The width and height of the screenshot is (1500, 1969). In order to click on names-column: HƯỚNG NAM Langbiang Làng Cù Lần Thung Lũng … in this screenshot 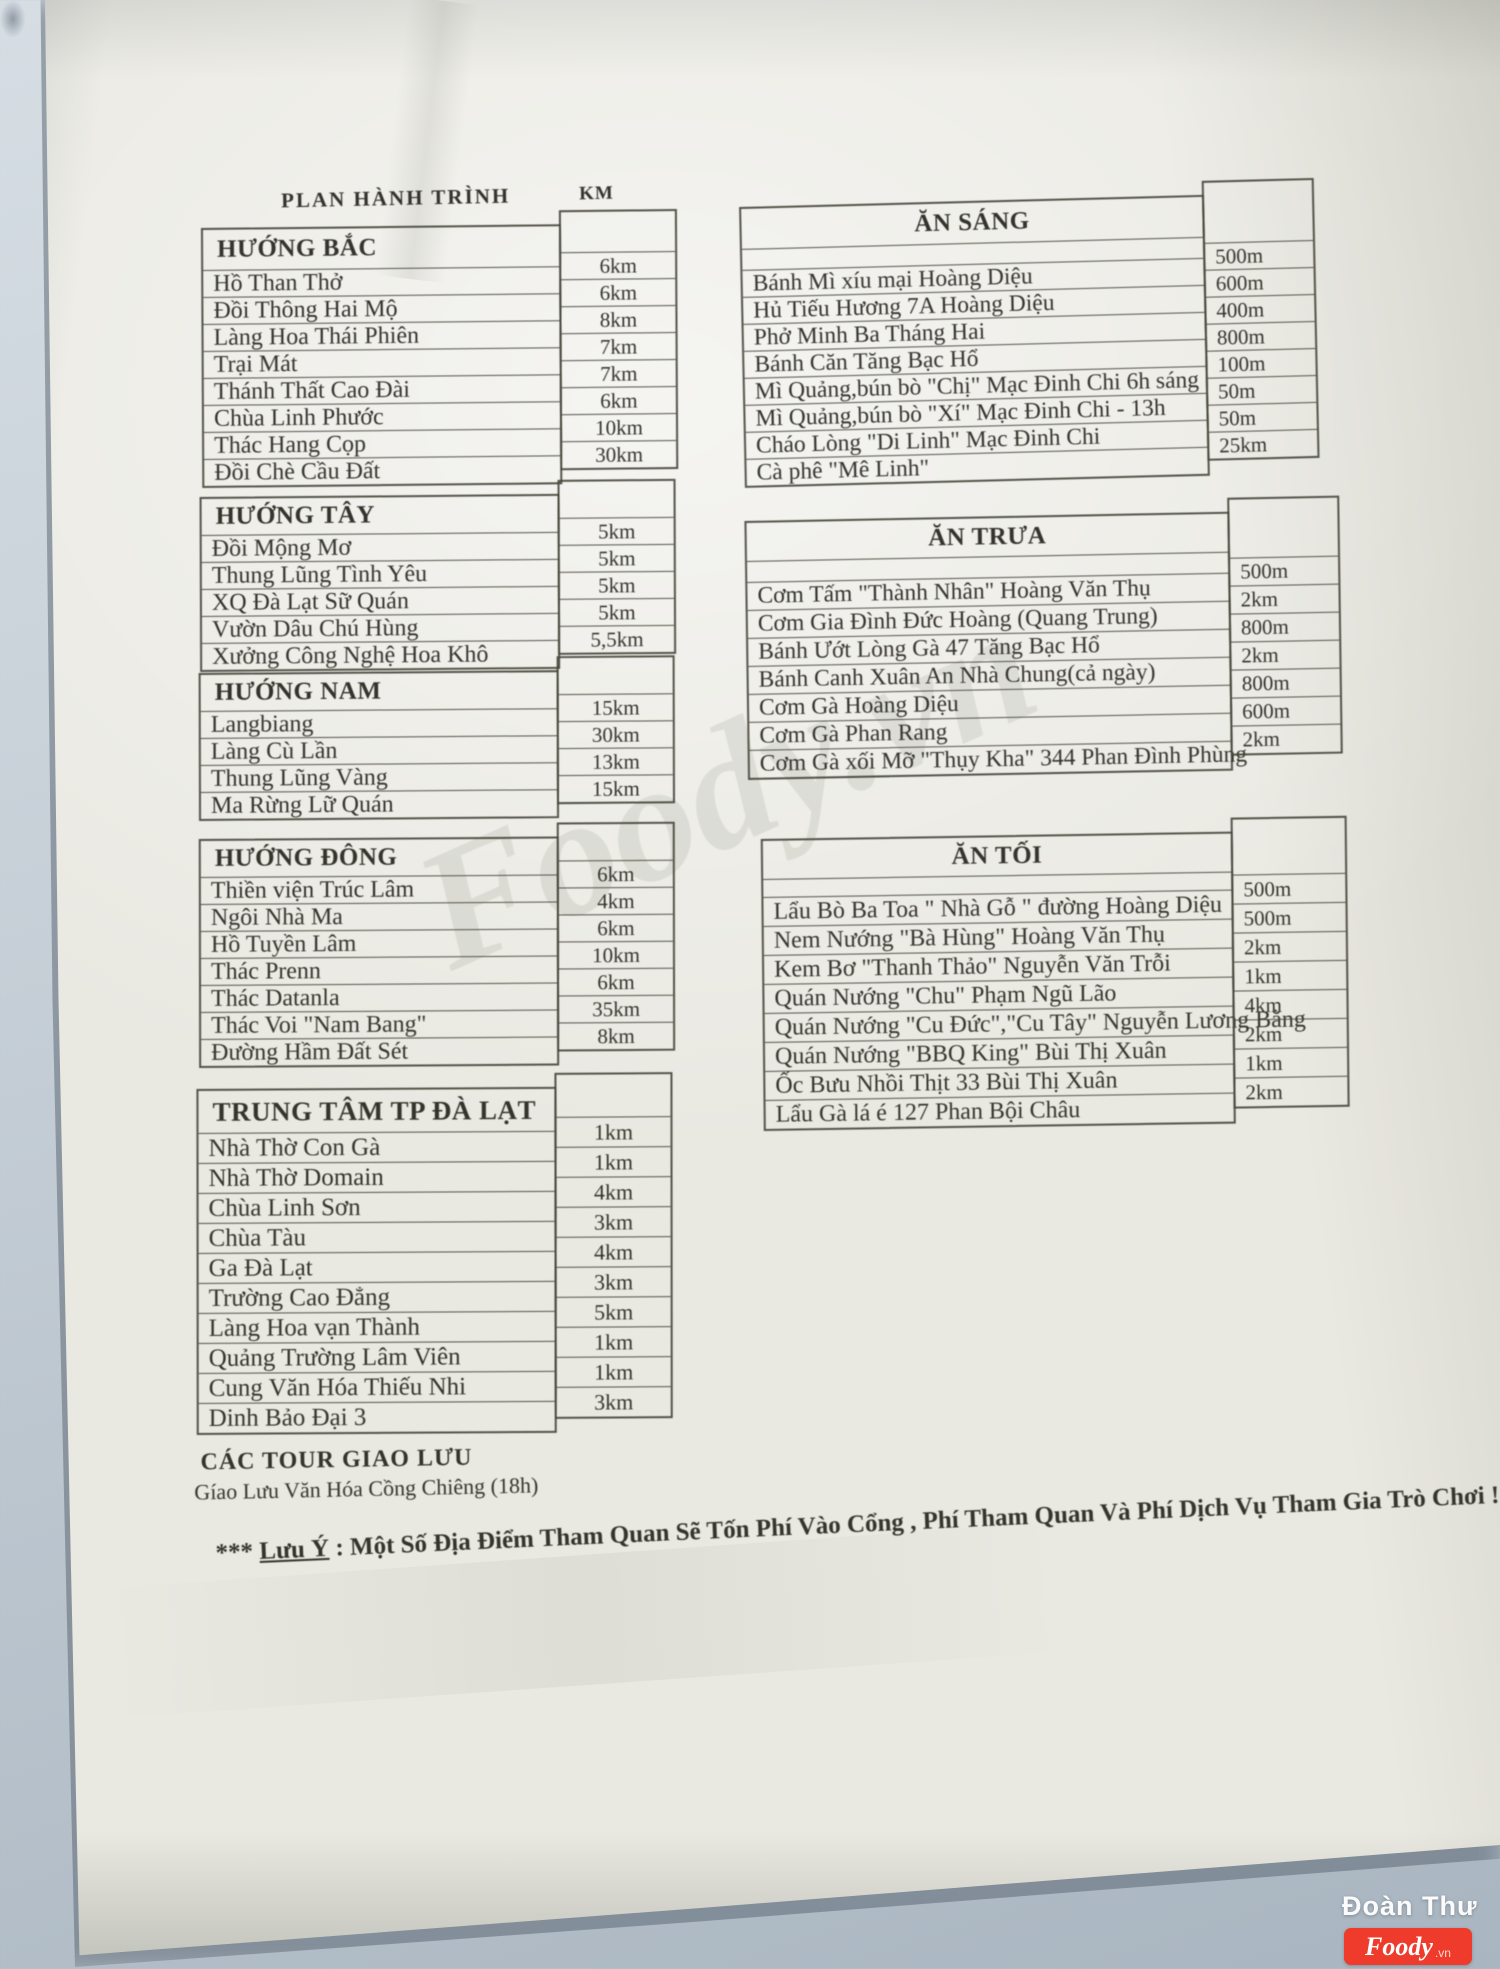, I will do `click(379, 745)`.